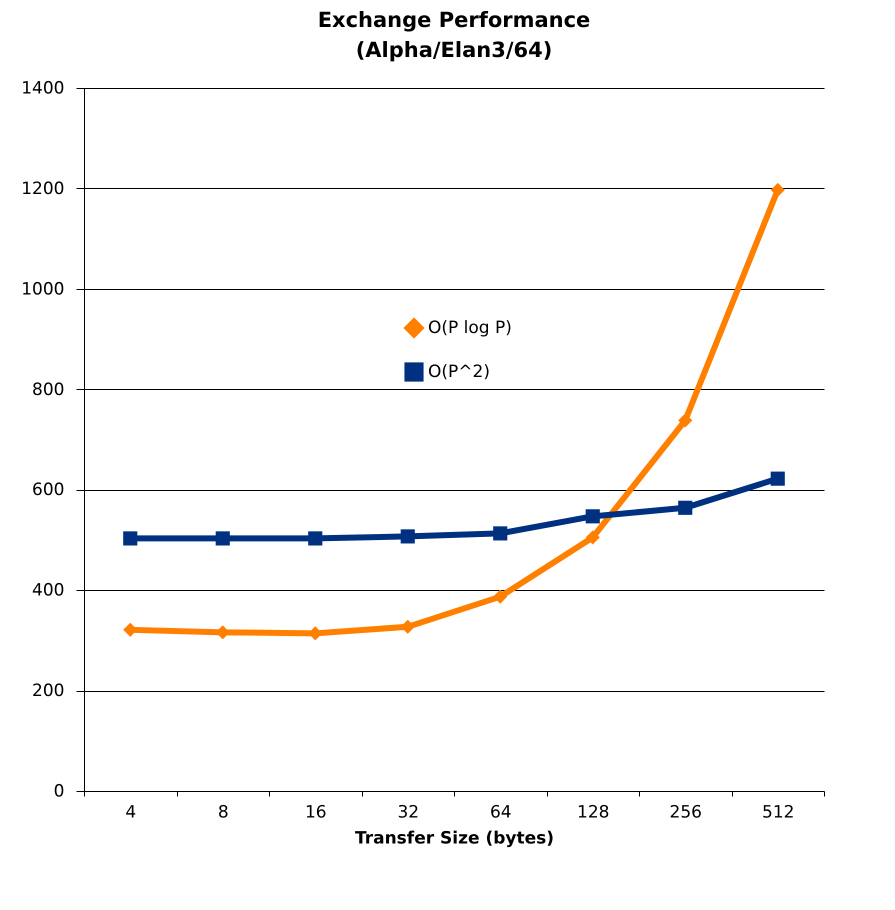 This screenshot has height=910, width=895. I want to click on x-tick-label: 16, so click(315, 812).